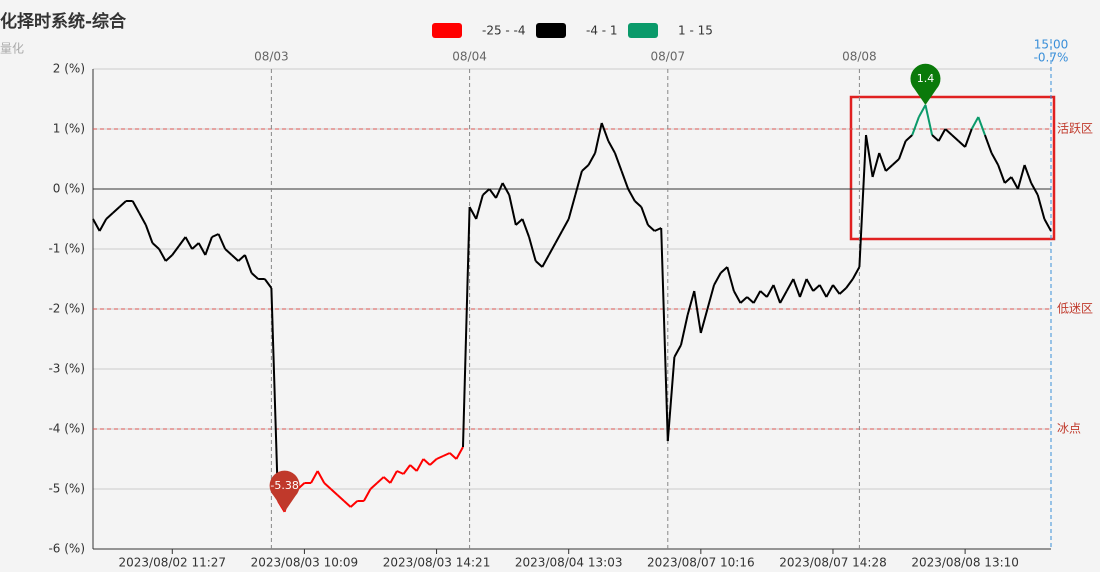 The width and height of the screenshot is (1100, 572). I want to click on y-tick-label: -5 (%), so click(66, 489).